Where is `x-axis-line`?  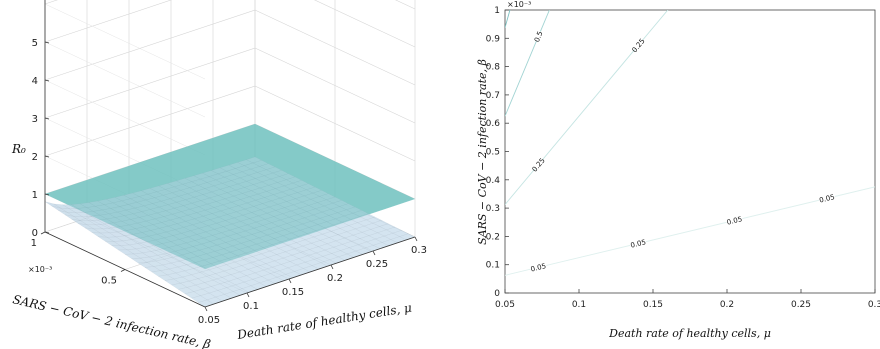 x-axis-line is located at coordinates (310, 272).